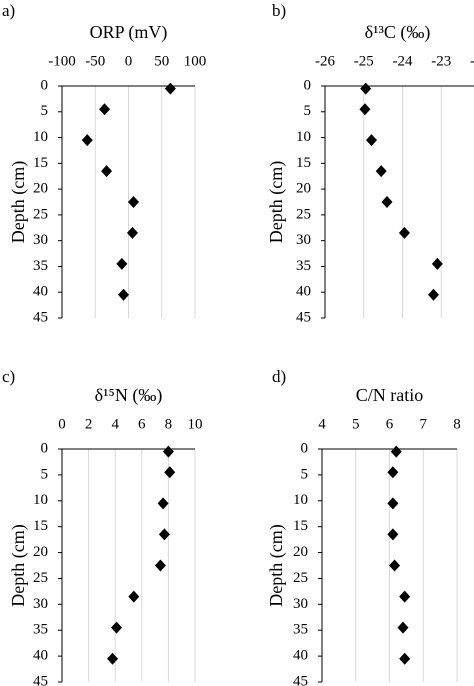  Describe the element at coordinates (195, 61) in the screenshot. I see `x-tick-label: 100` at that location.